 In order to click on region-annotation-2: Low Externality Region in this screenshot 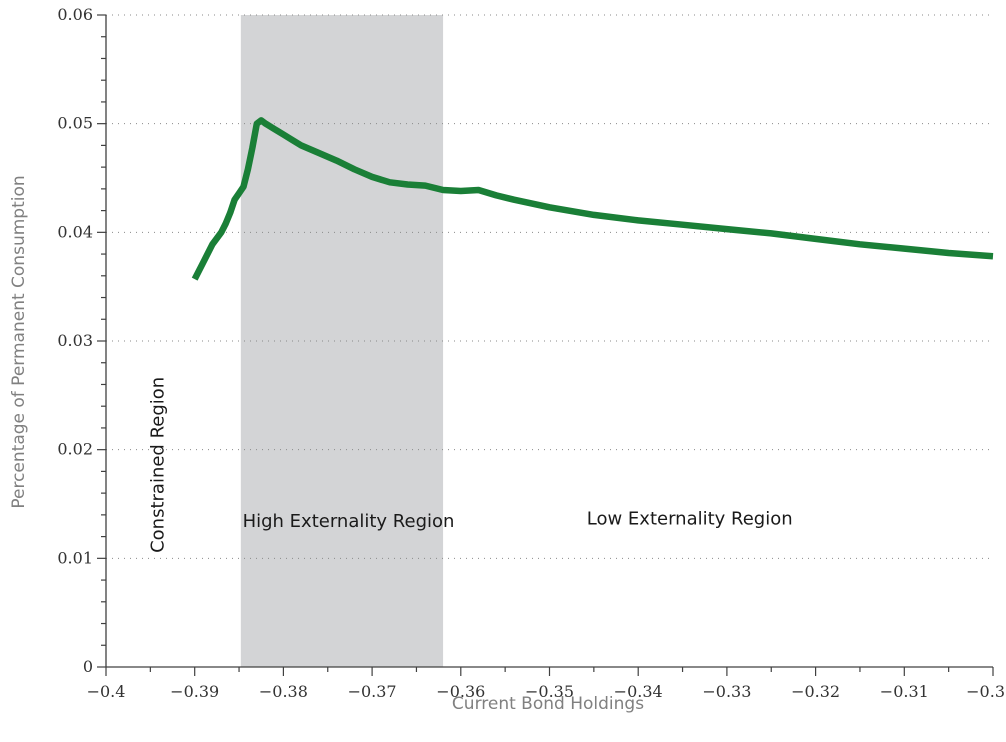, I will do `click(690, 519)`.